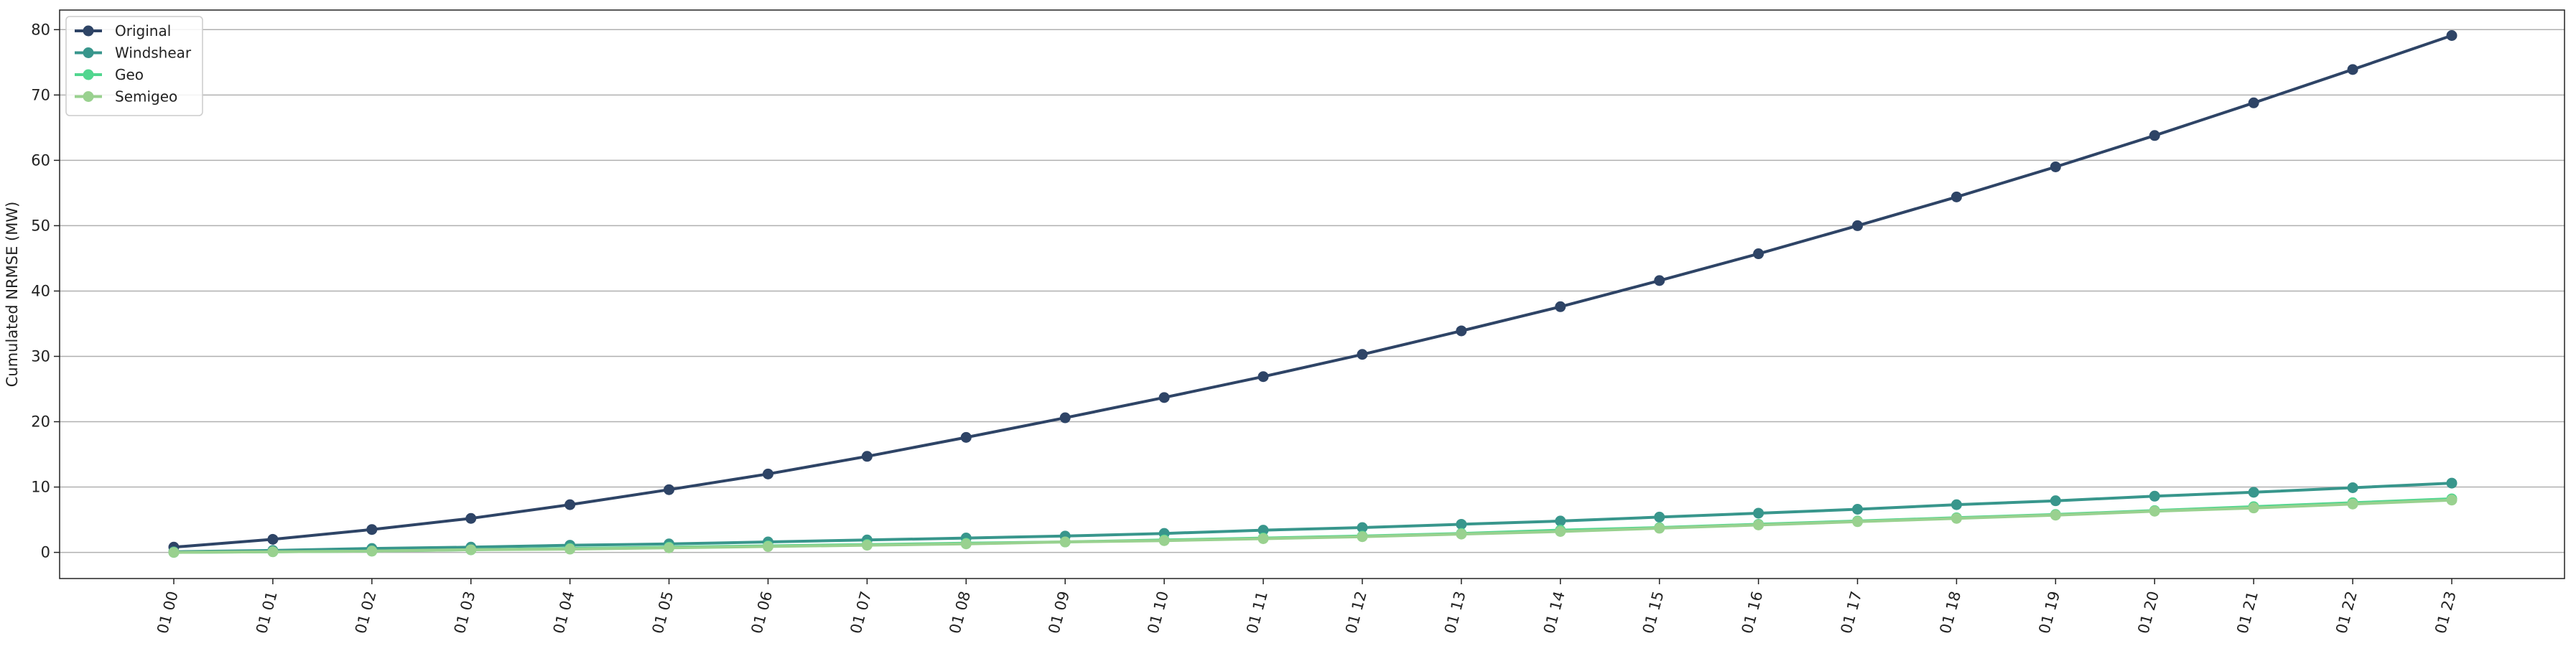  Describe the element at coordinates (40, 422) in the screenshot. I see `ytick-label-20: 20` at that location.